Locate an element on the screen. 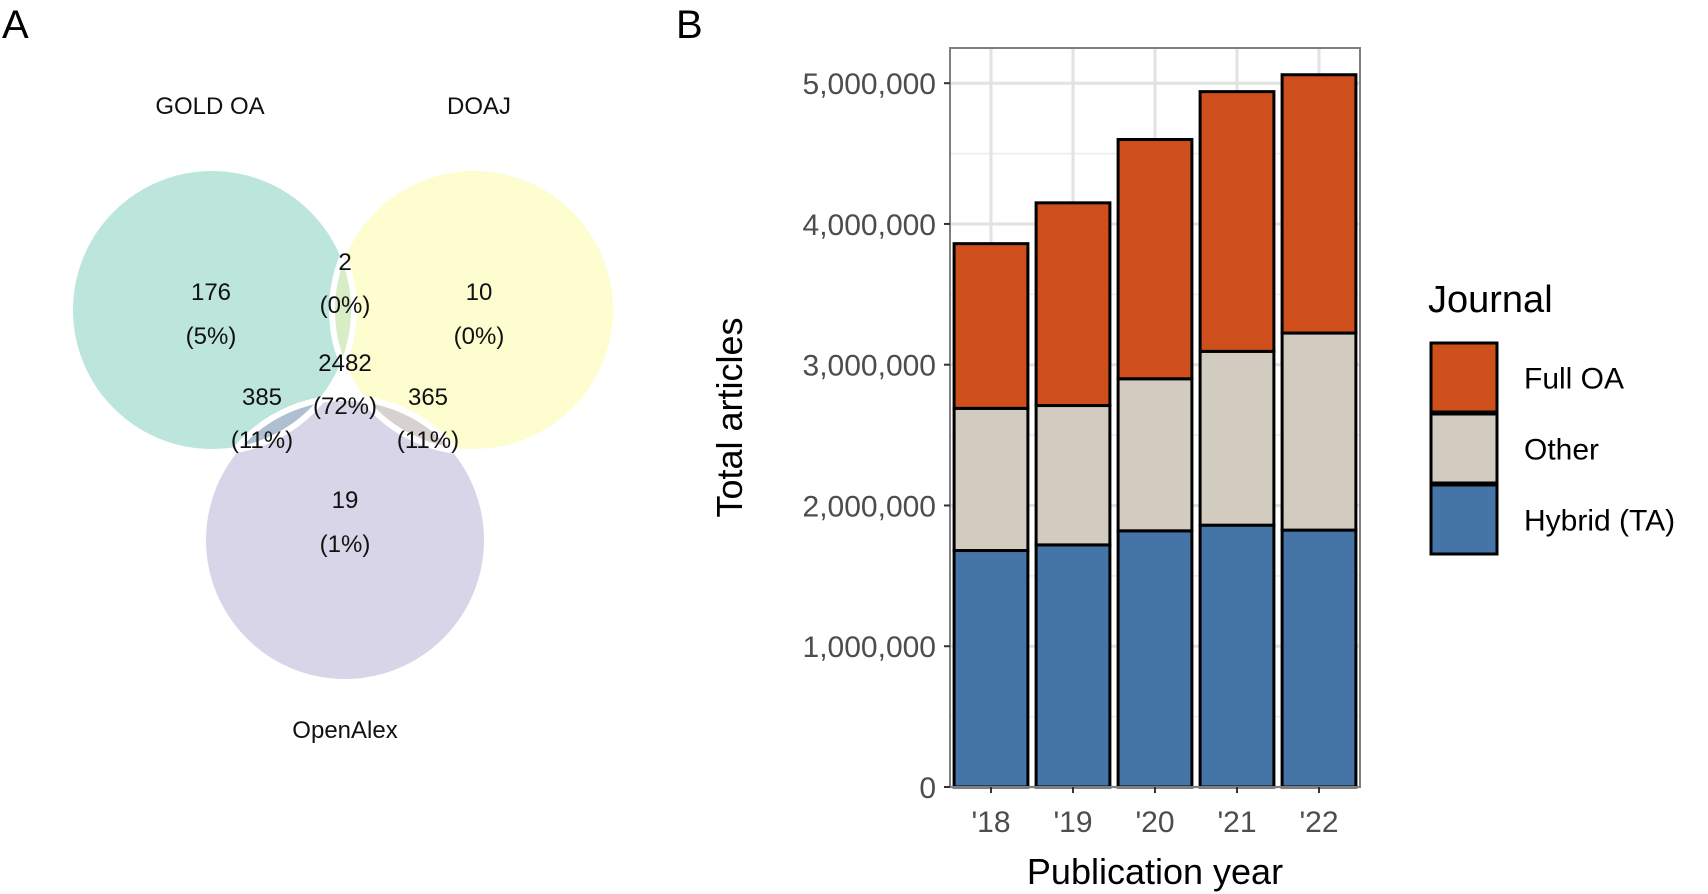 Image resolution: width=1708 pixels, height=894 pixels. venn-region-percent: (72%) is located at coordinates (345, 406).